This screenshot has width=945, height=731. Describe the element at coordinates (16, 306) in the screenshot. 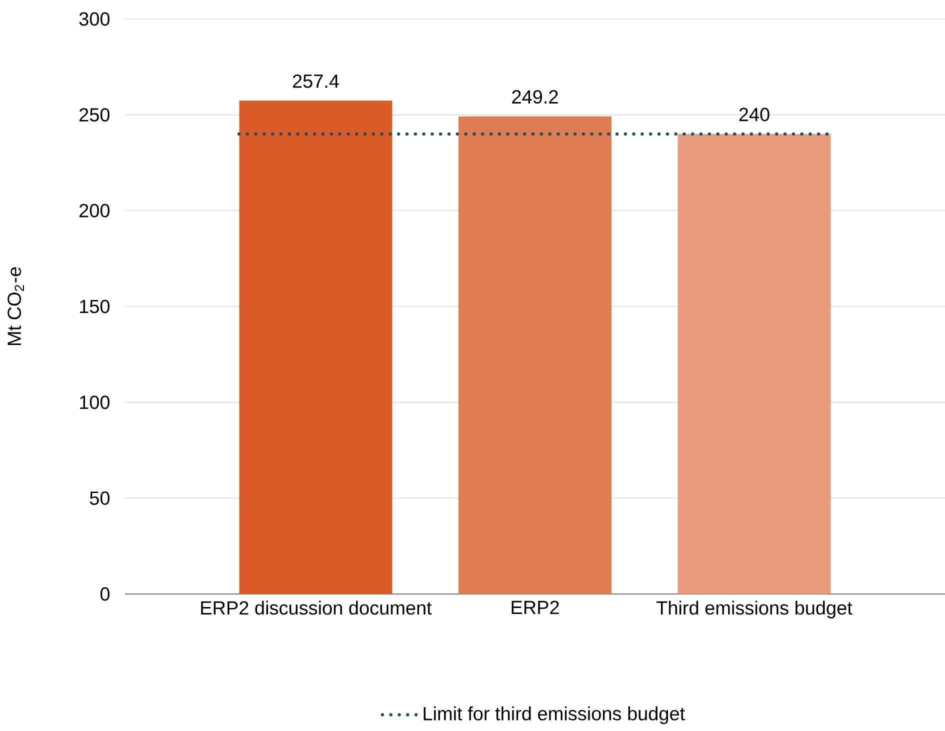

I see `y-axis-title: Mt CO$_{2}$-e` at that location.